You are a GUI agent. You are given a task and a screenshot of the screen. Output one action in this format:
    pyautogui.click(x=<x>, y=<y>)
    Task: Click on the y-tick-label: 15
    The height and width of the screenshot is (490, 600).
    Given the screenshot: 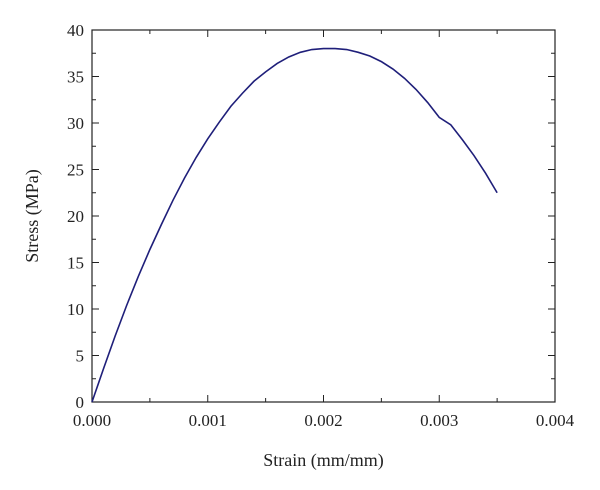 What is the action you would take?
    pyautogui.click(x=75, y=263)
    